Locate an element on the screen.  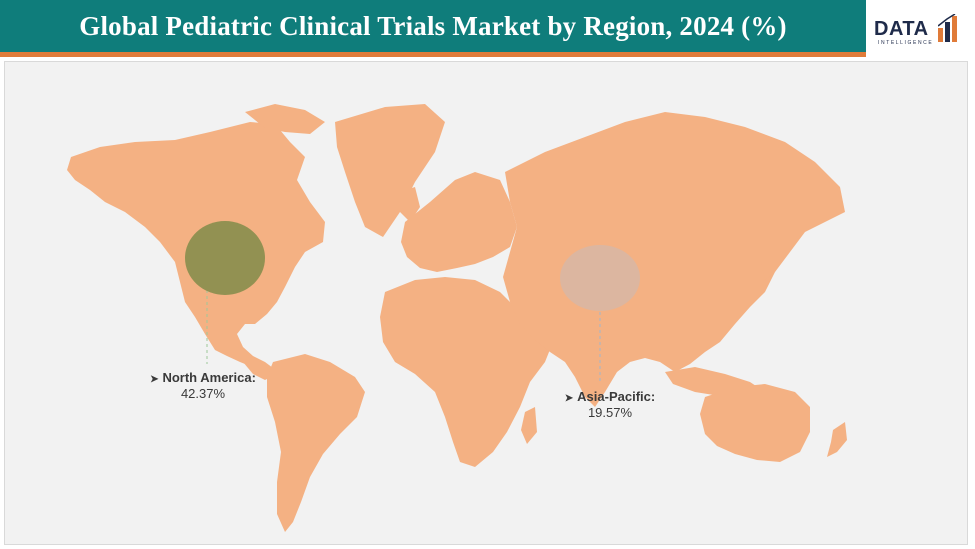
asia-pacific-label: ➤ Asia-Pacific: 19.57% is located at coordinates (610, 404).